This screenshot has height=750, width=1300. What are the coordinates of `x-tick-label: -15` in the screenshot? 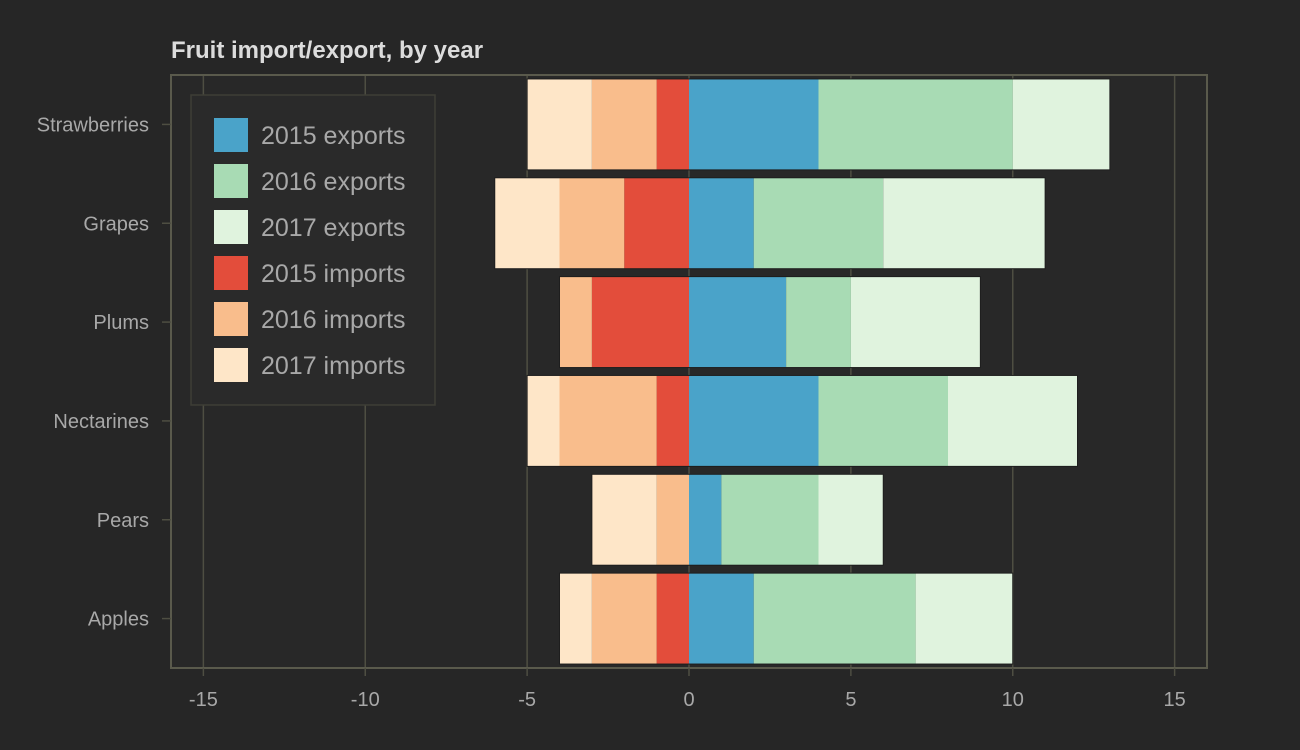 It's located at (203, 700).